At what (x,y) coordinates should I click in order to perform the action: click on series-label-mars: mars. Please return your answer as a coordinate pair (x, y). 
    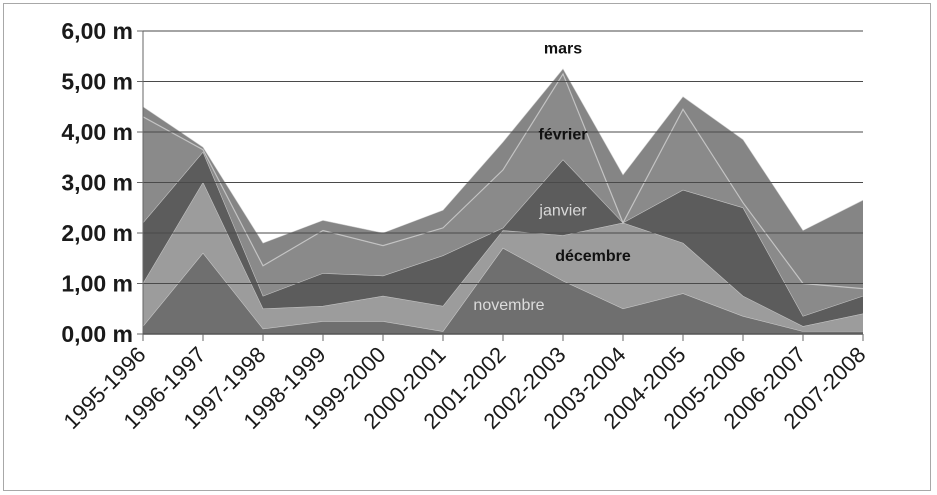
    Looking at the image, I should click on (563, 49).